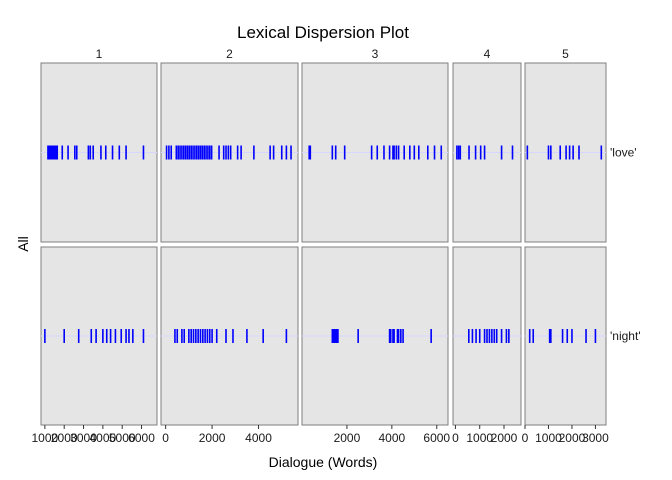  Describe the element at coordinates (23, 244) in the screenshot. I see `y-axis-title: All` at that location.